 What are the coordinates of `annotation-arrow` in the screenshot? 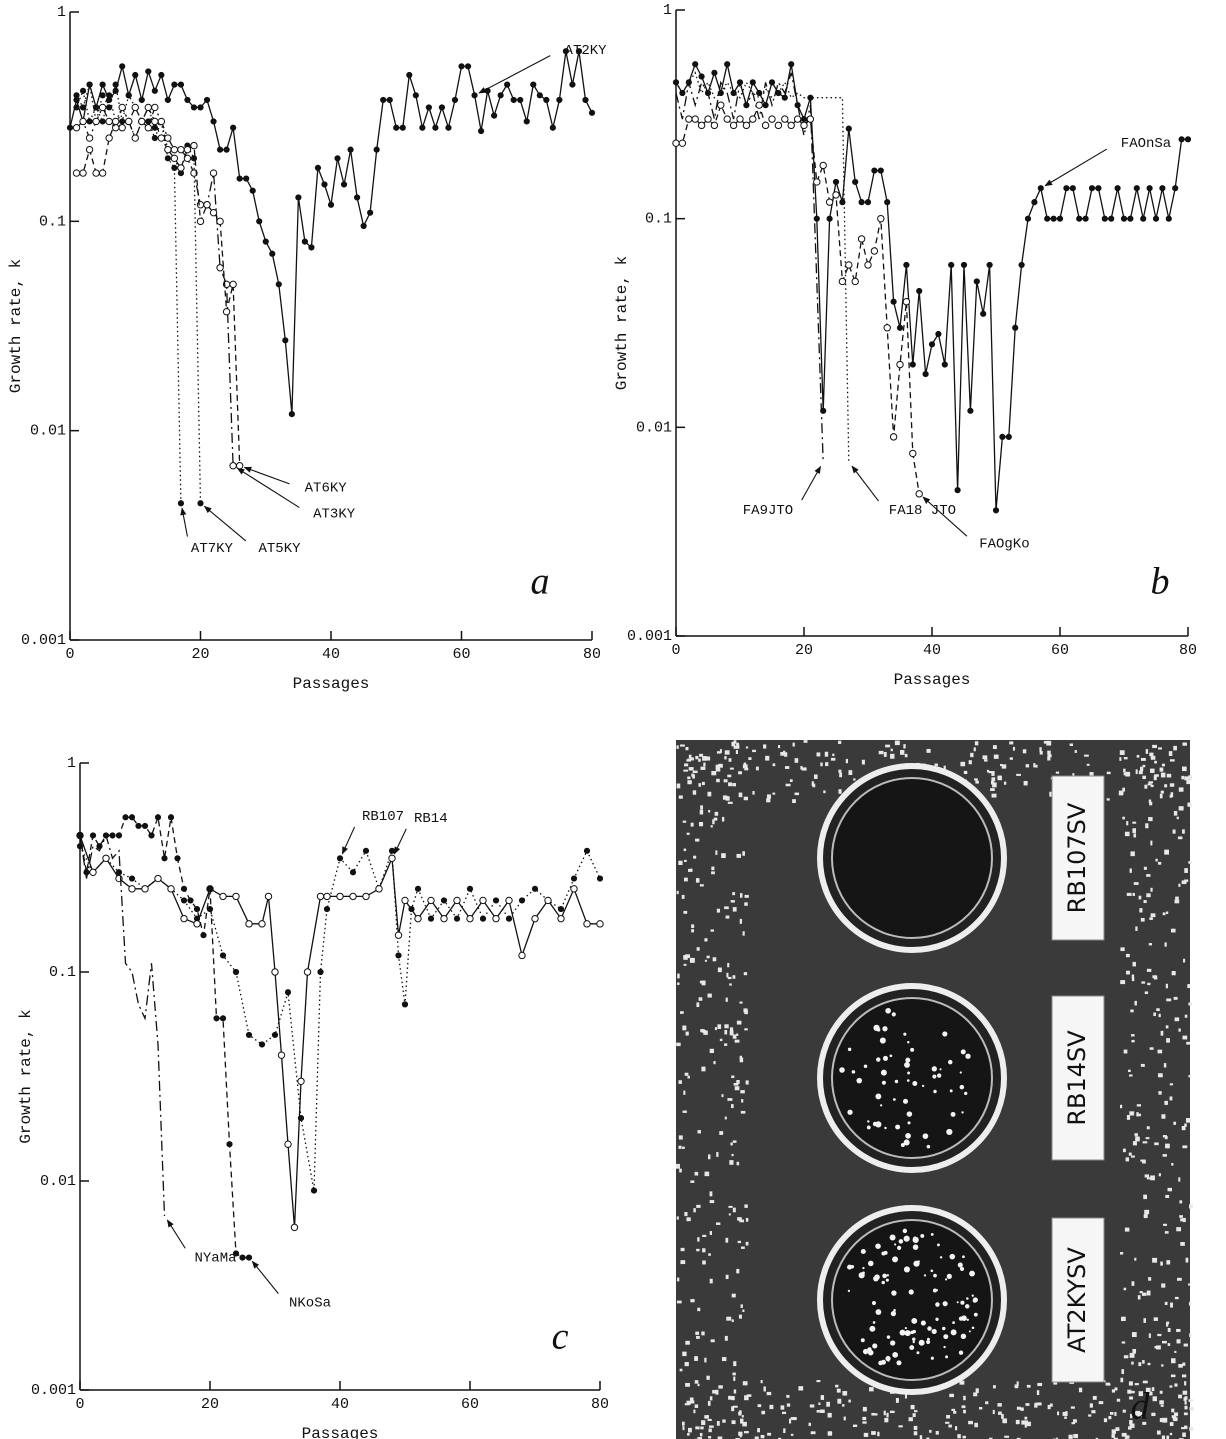 It's located at (265, 1277).